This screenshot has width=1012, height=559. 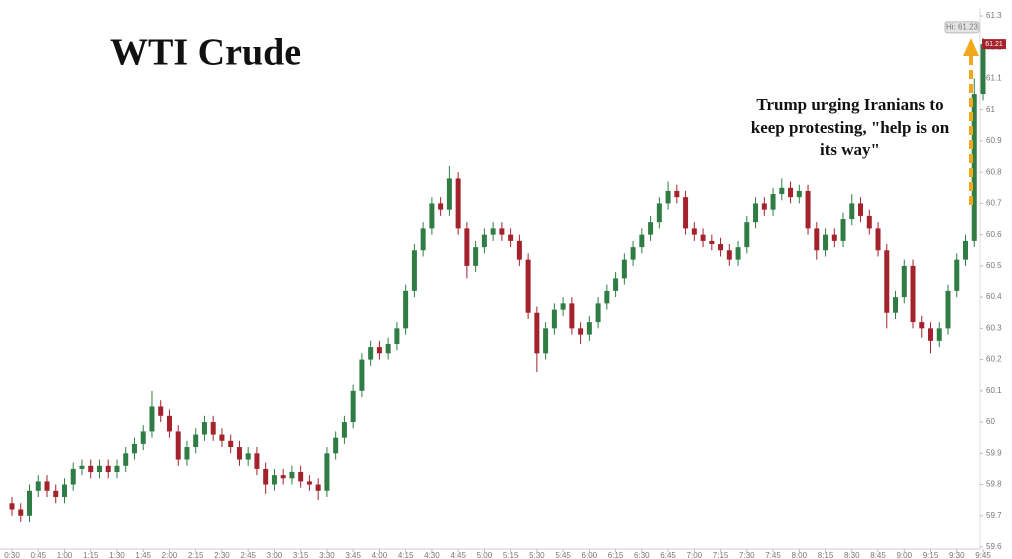 What do you see at coordinates (590, 555) in the screenshot?
I see `x-tick-label: 6:00` at bounding box center [590, 555].